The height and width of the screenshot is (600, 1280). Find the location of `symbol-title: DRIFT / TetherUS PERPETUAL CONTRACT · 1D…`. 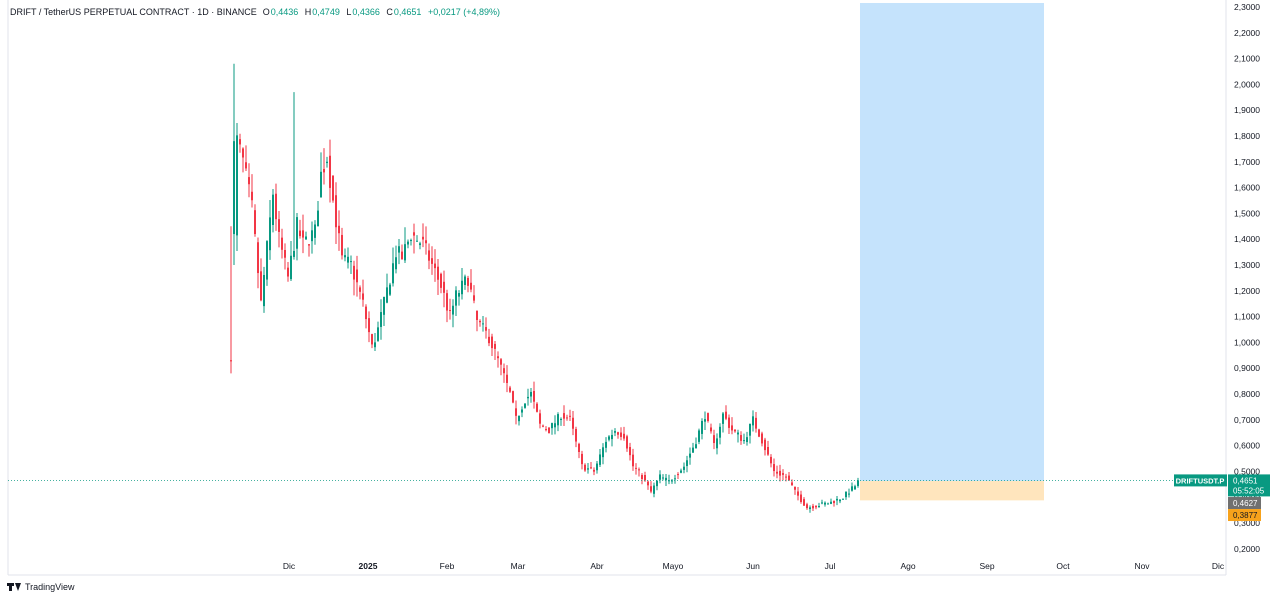

symbol-title: DRIFT / TetherUS PERPETUAL CONTRACT · 1D… is located at coordinates (133, 12).